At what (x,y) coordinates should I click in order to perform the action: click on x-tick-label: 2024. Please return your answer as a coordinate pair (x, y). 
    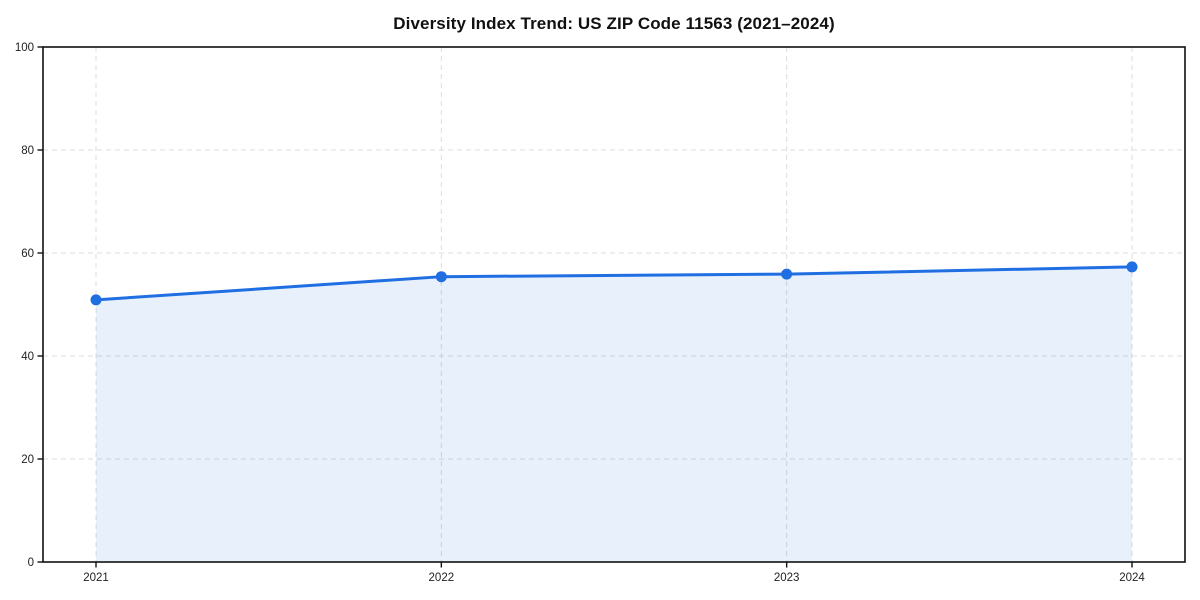
    Looking at the image, I should click on (1132, 578).